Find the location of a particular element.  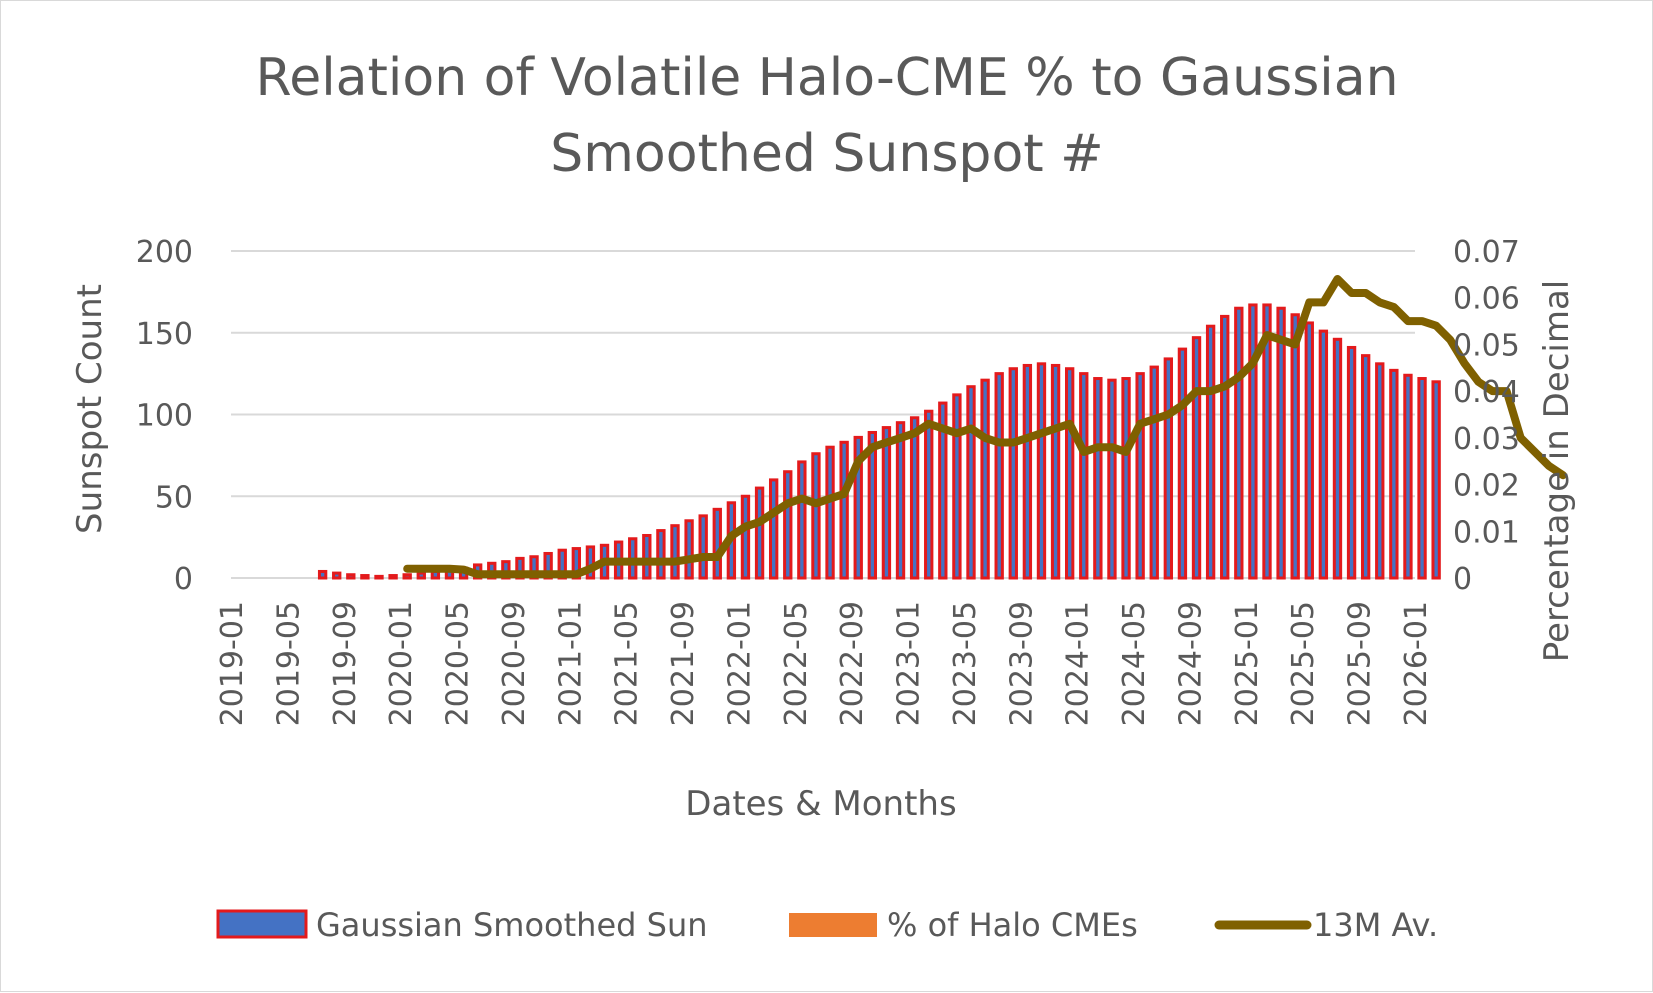

y2-tick-label: 0 is located at coordinates (1462, 579).